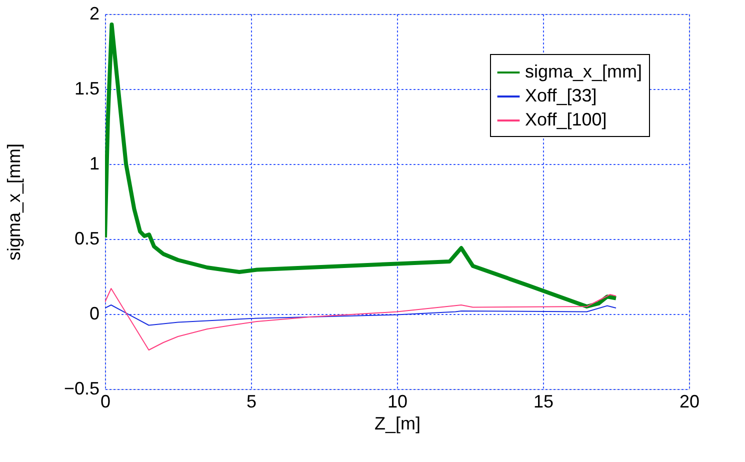 The width and height of the screenshot is (745, 462). I want to click on x-axis-title: Z_[m], so click(397, 424).